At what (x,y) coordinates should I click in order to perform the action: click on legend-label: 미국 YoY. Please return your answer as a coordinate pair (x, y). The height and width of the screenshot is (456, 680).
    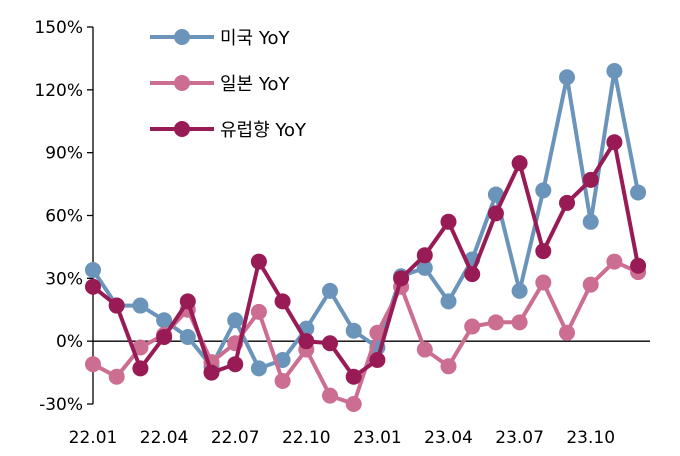
    Looking at the image, I should click on (255, 38).